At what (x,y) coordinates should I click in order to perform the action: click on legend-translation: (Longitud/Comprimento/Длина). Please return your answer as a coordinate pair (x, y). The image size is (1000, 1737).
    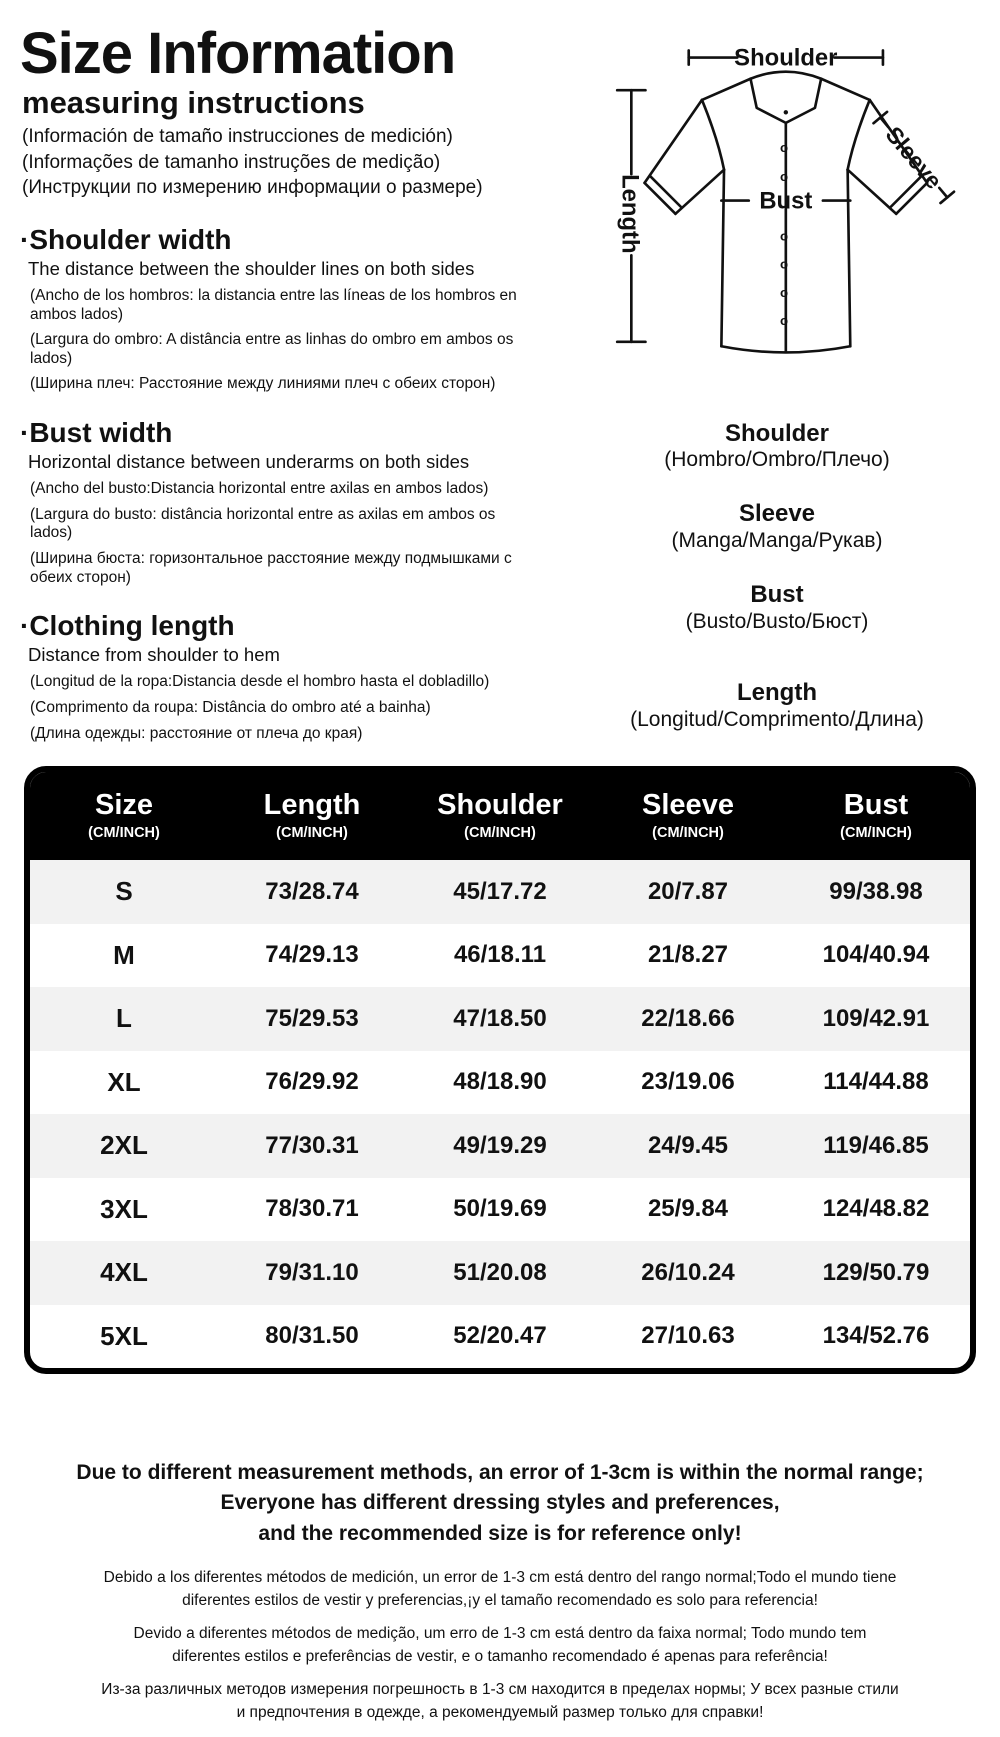
    Looking at the image, I should click on (777, 719).